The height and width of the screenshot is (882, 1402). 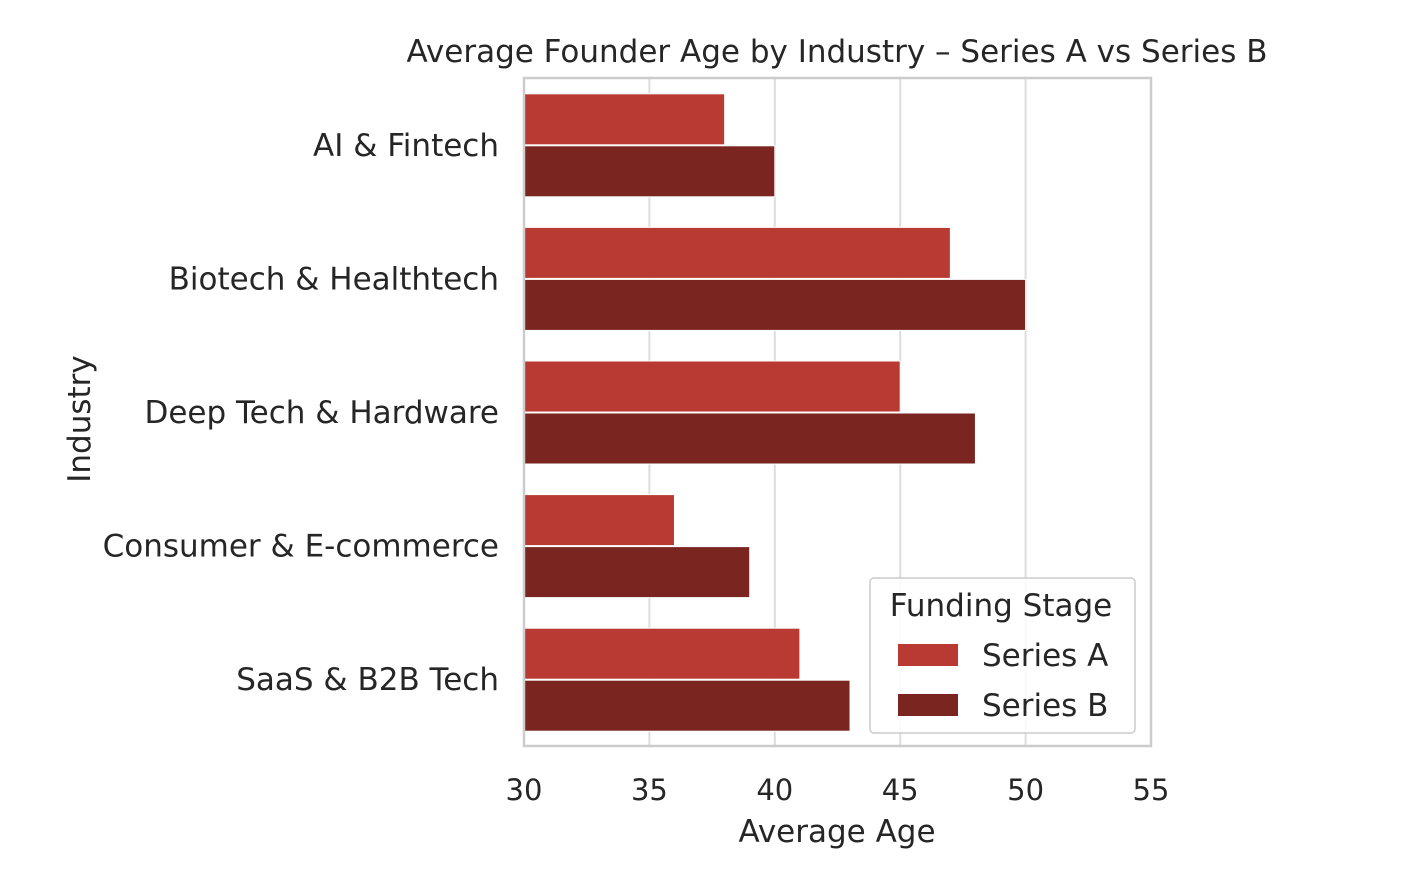 I want to click on y-category-label: SaaS & B2B Tech, so click(x=367, y=680).